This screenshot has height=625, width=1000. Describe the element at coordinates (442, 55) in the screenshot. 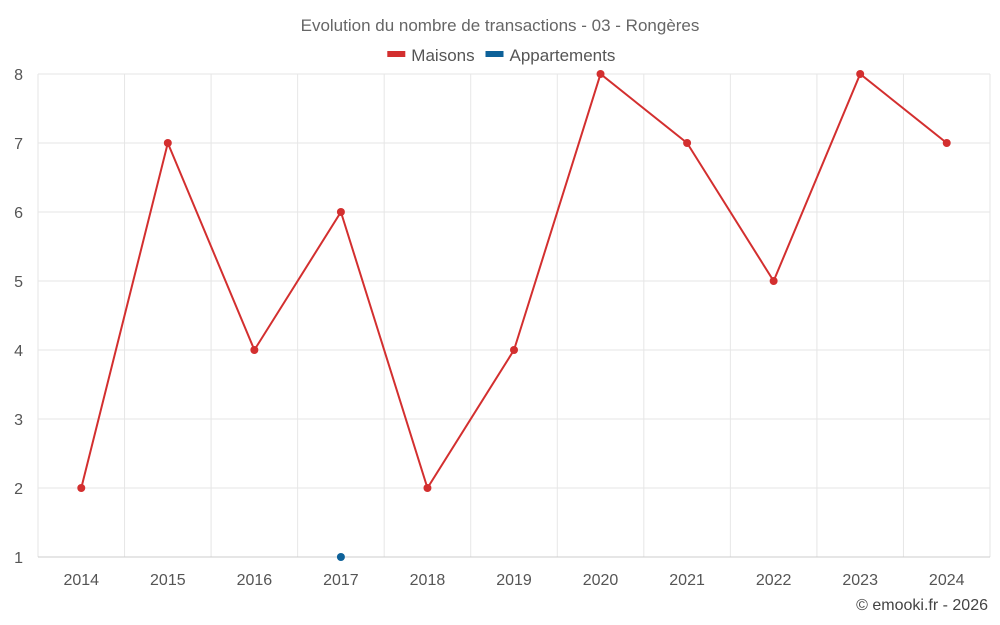

I see `legend-label-maisons: Maisons` at that location.